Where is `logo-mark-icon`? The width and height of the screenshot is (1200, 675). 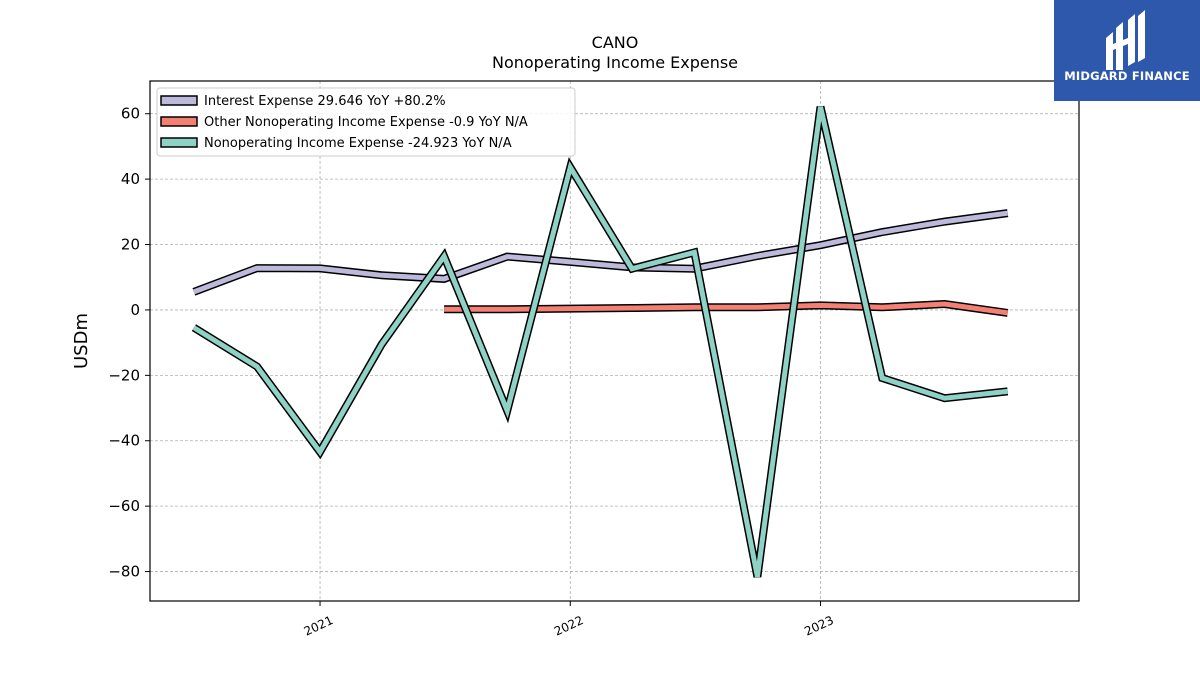 logo-mark-icon is located at coordinates (1127, 50).